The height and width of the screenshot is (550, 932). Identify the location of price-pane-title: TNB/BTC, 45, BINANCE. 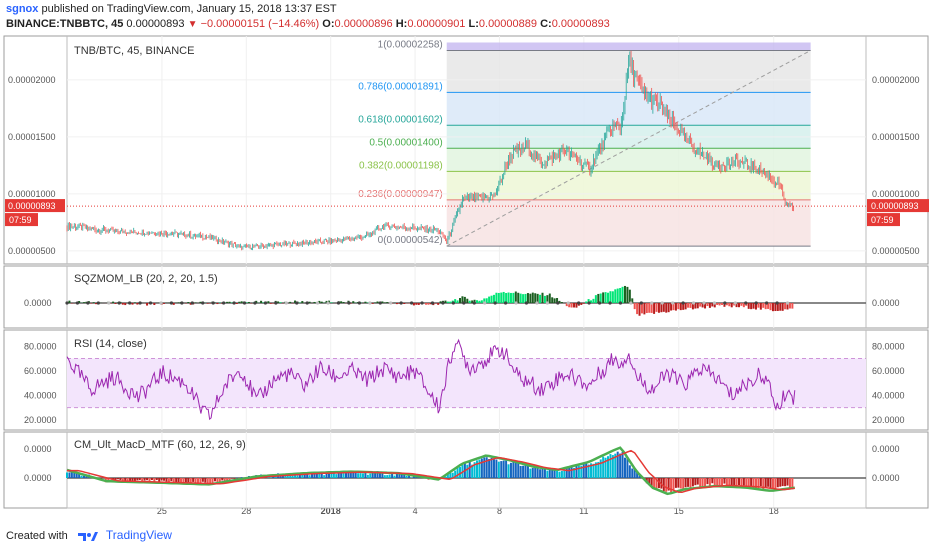
(134, 51).